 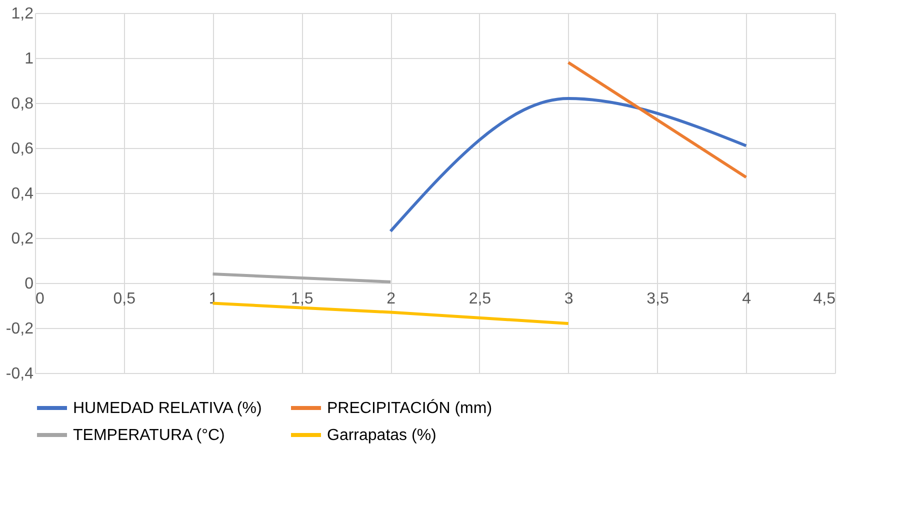 I want to click on y-tick-label: 1, so click(x=29, y=59).